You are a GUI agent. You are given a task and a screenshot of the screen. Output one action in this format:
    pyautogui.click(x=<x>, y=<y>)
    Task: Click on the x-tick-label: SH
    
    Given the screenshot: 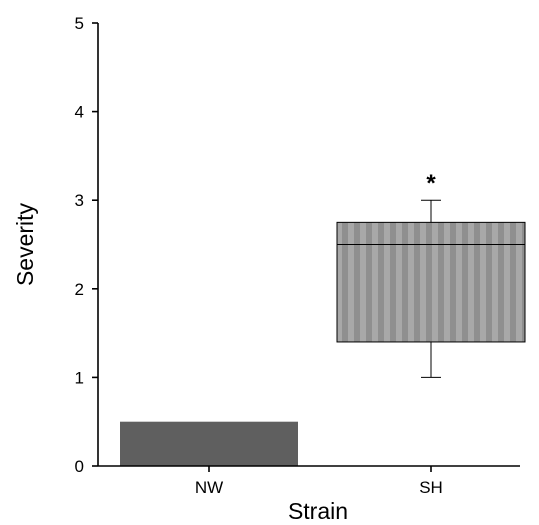 What is the action you would take?
    pyautogui.click(x=431, y=487)
    